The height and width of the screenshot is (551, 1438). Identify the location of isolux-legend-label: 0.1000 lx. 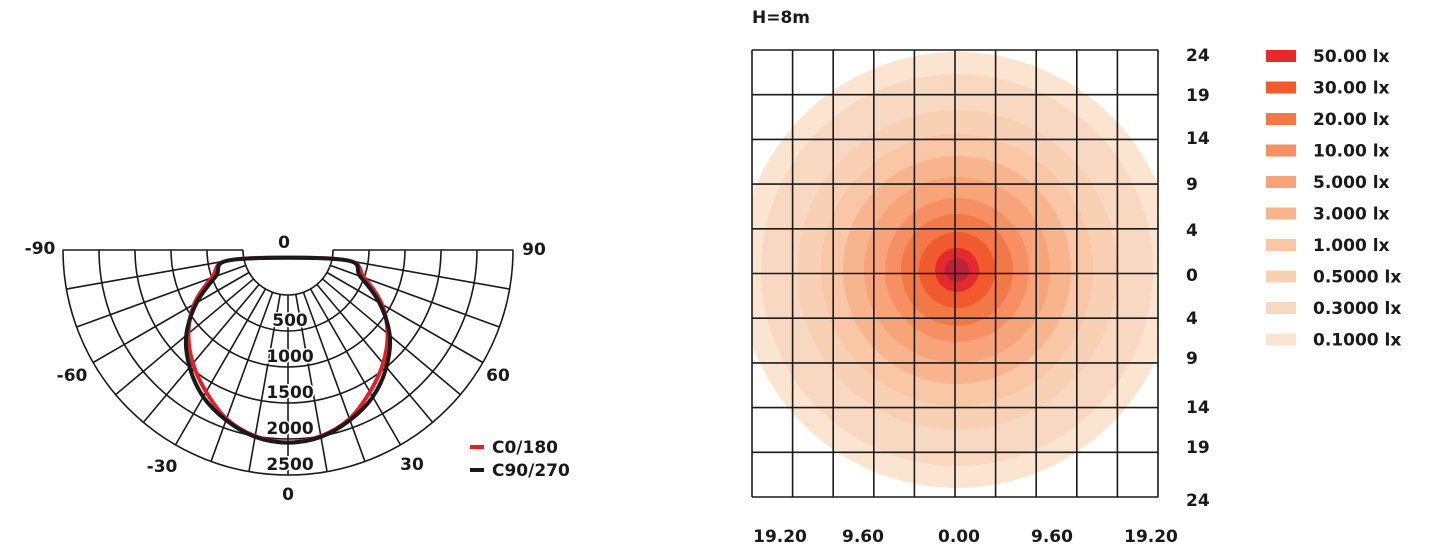
(1357, 341).